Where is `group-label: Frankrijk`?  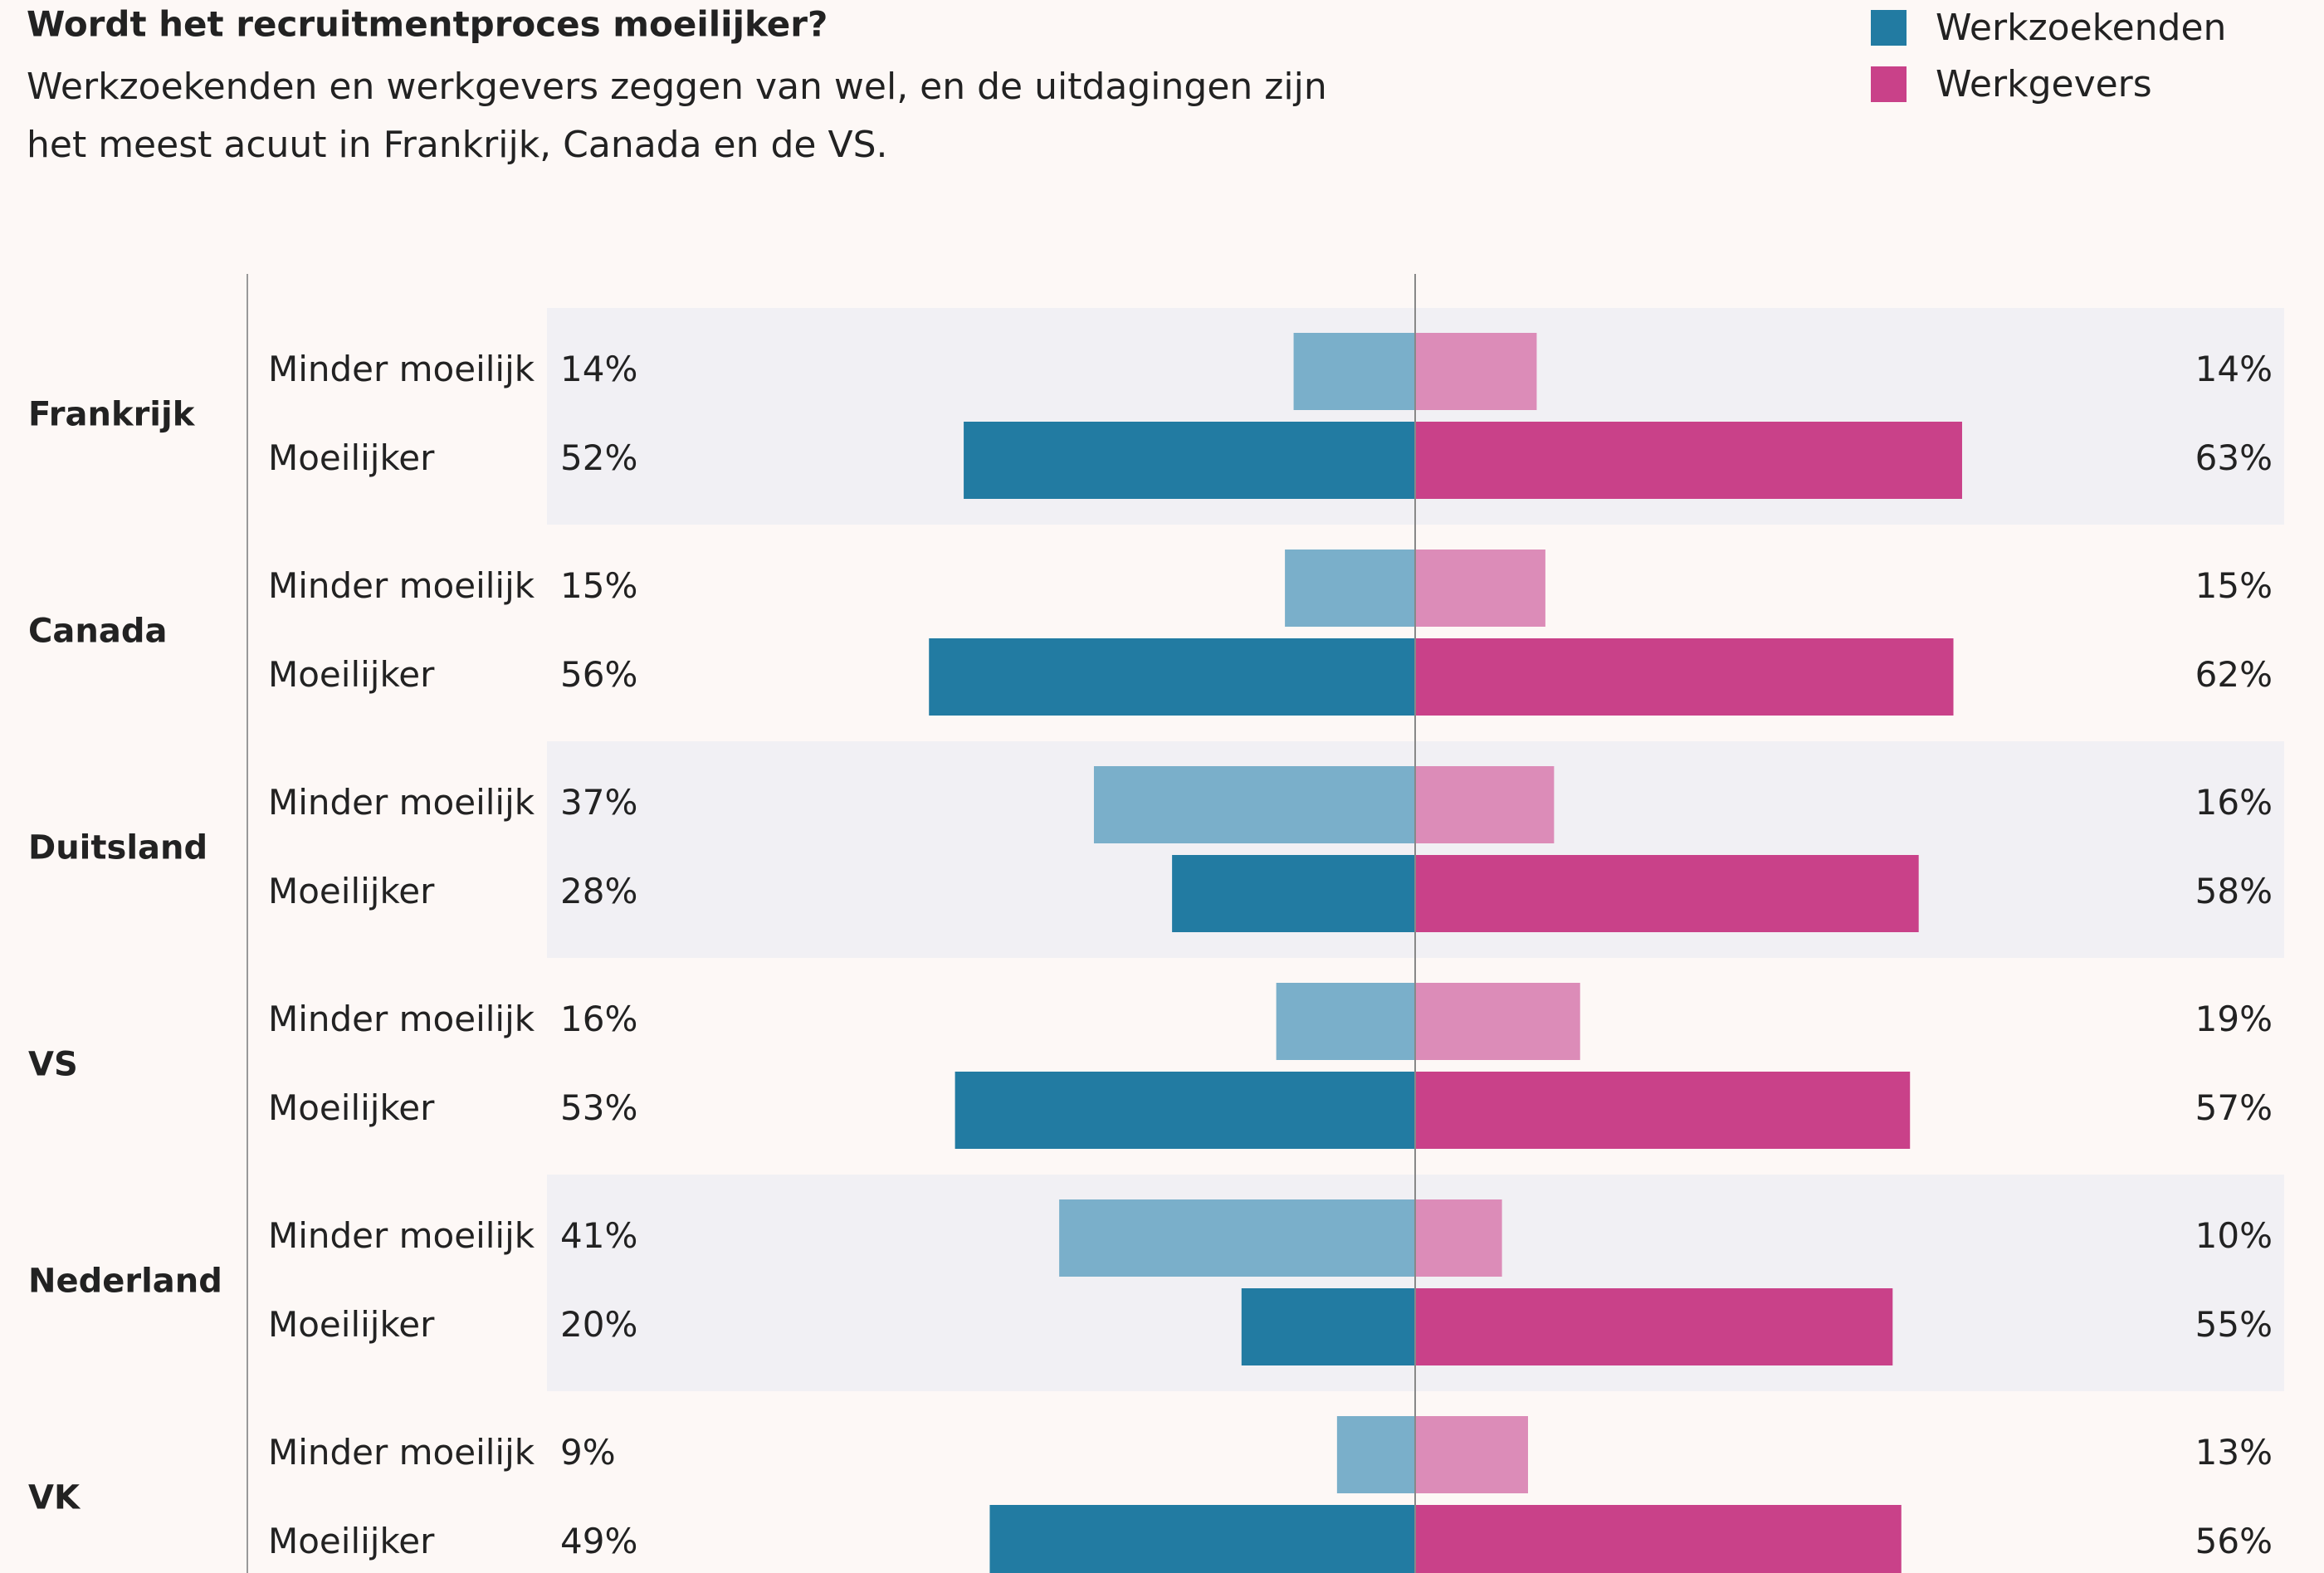 group-label: Frankrijk is located at coordinates (112, 415).